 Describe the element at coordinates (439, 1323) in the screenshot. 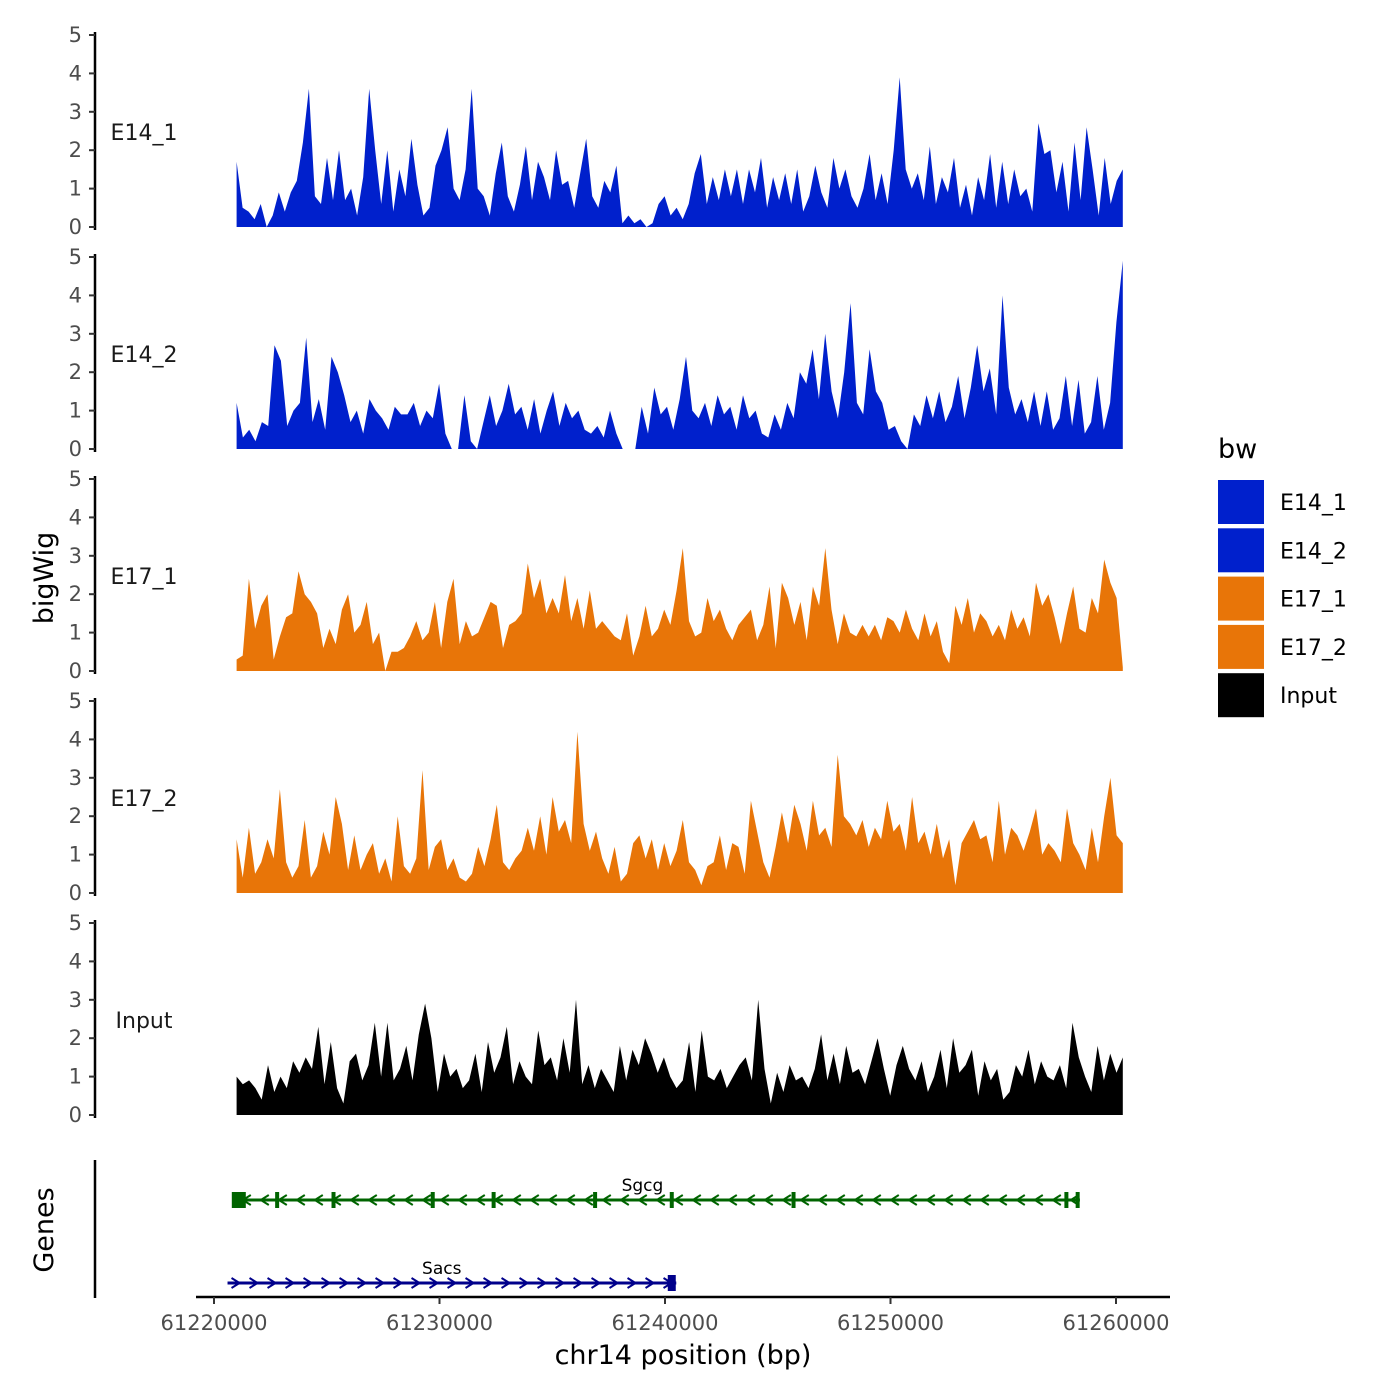

I see `x-tick-label: 61230000` at that location.